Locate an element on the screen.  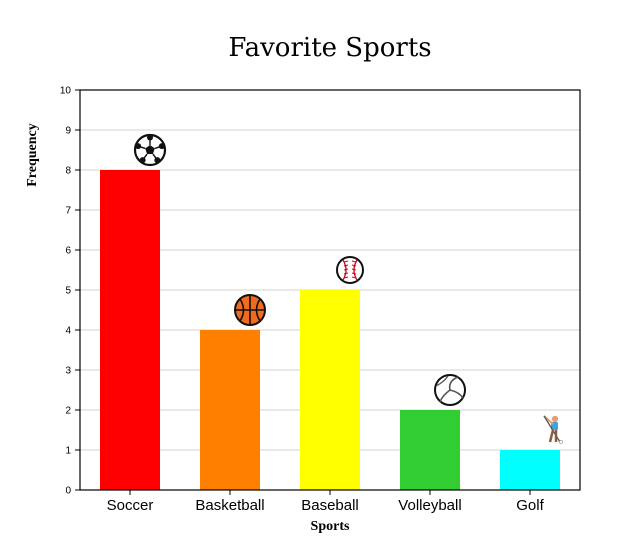
basketball-icon is located at coordinates (250, 310).